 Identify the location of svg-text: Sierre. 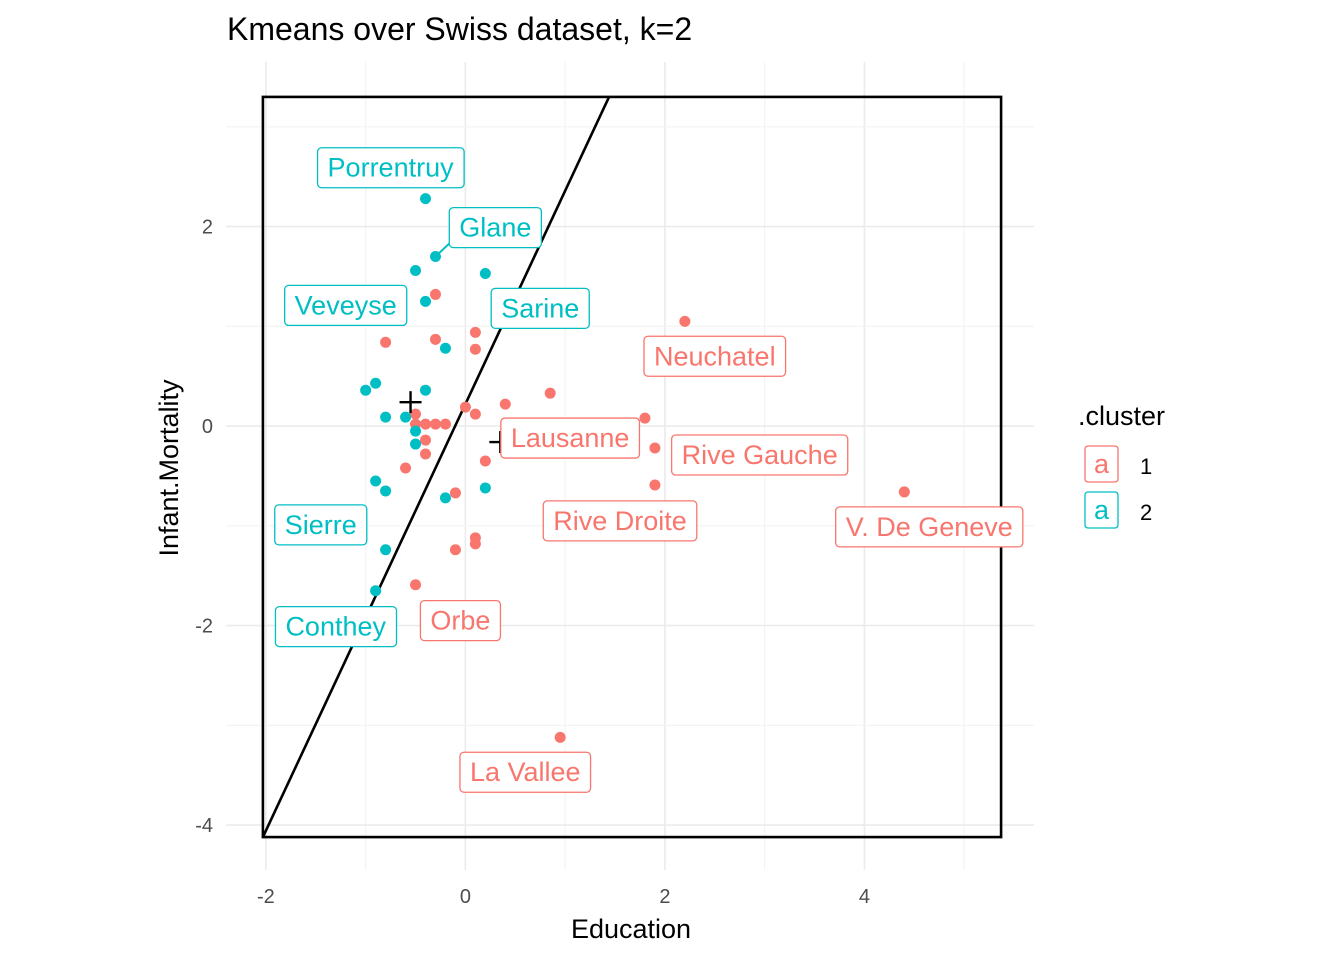
(321, 525).